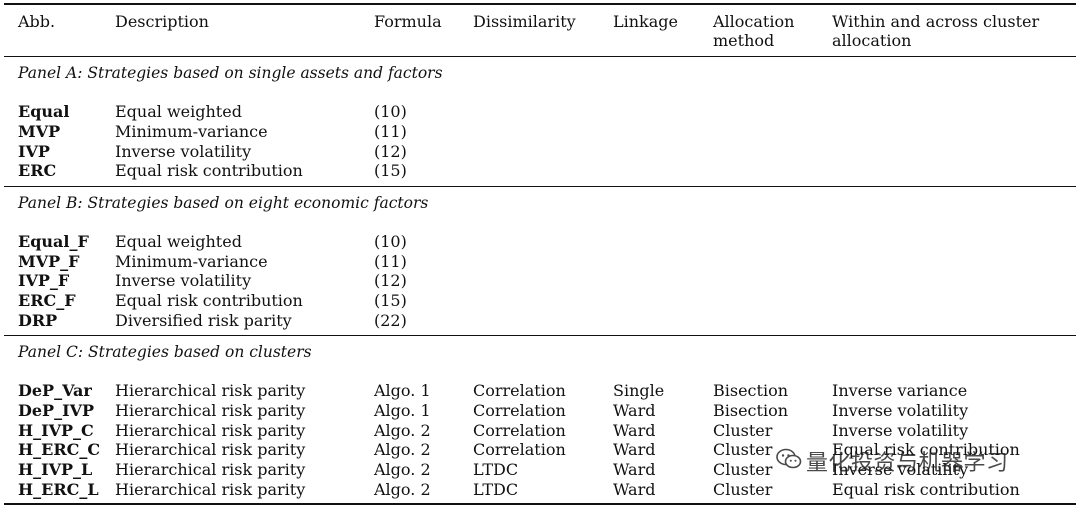  Describe the element at coordinates (203, 321) in the screenshot. I see `cell-description: Diversified risk parity` at that location.